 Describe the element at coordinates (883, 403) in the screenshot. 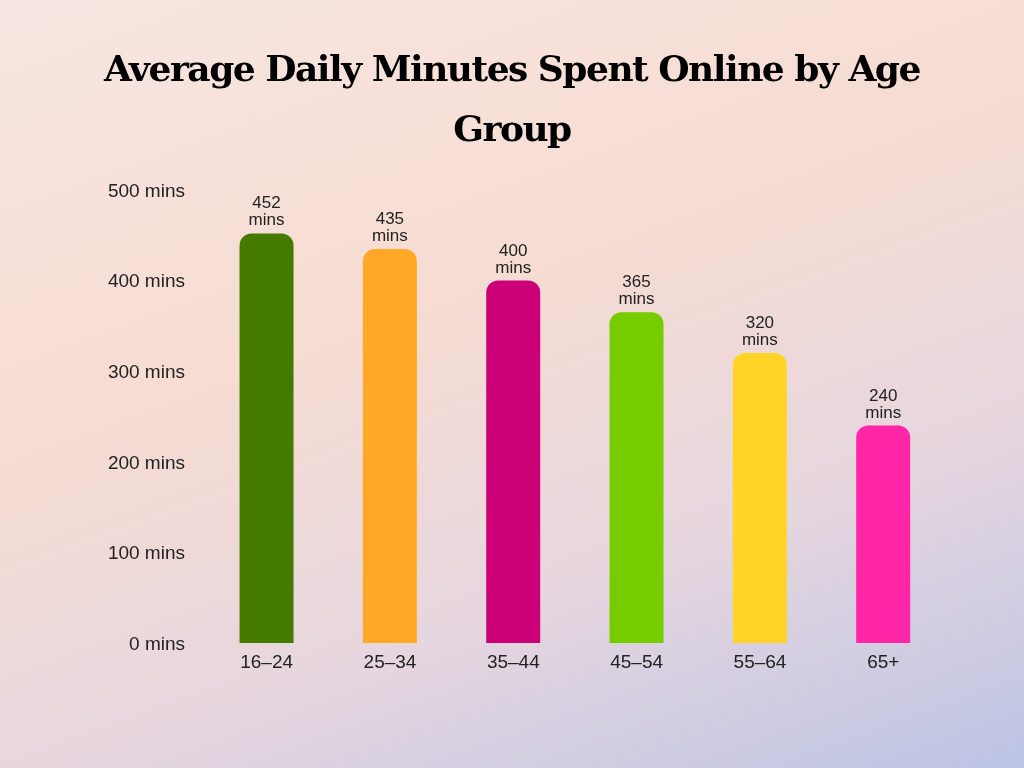

I see `data-label: 240 mins` at that location.